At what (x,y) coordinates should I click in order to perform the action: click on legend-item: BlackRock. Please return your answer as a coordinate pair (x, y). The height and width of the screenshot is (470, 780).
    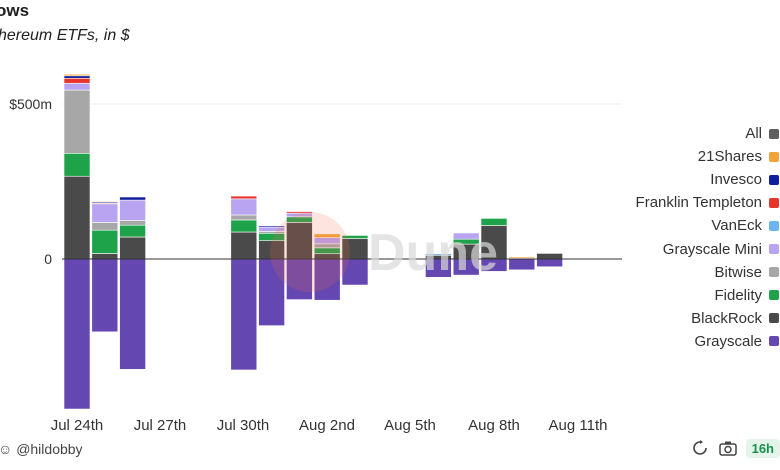
    Looking at the image, I should click on (650, 318).